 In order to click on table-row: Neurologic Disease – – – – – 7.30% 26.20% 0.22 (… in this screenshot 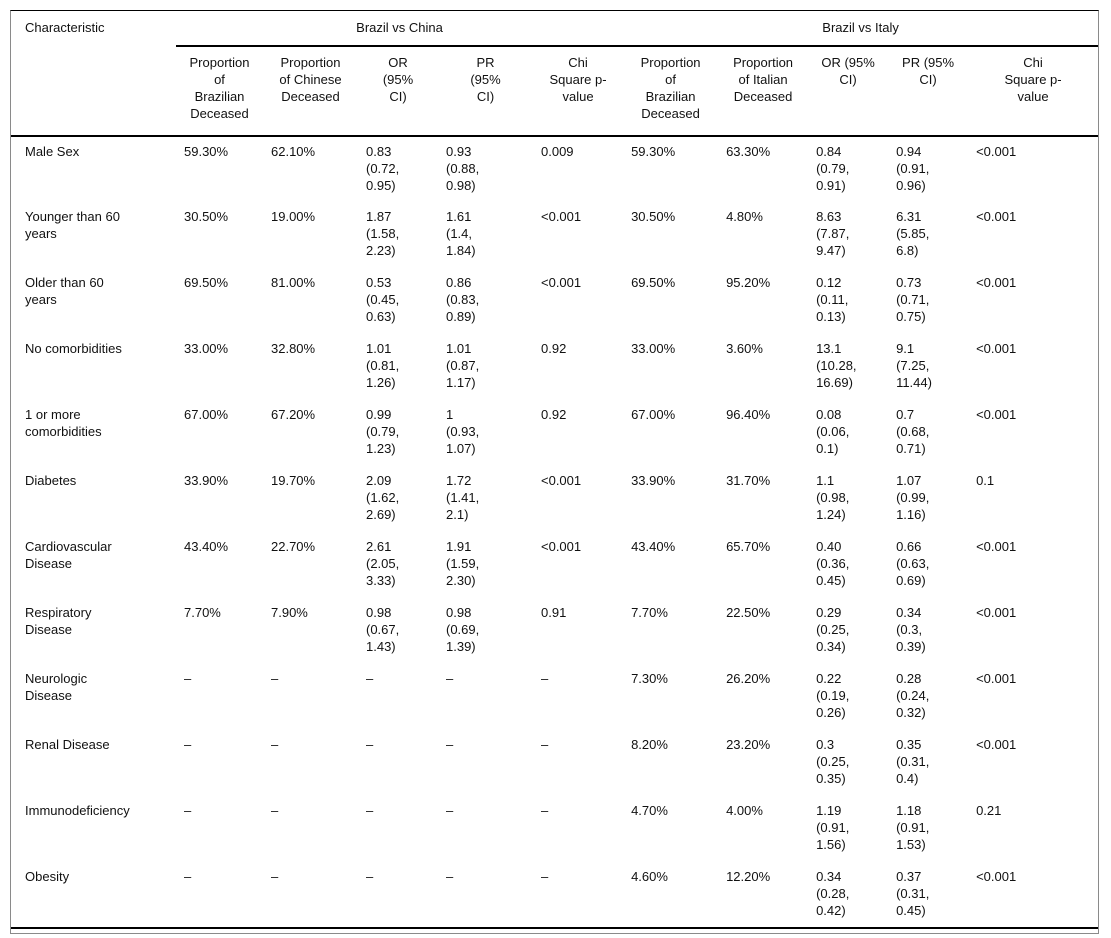, I will do `click(554, 697)`.